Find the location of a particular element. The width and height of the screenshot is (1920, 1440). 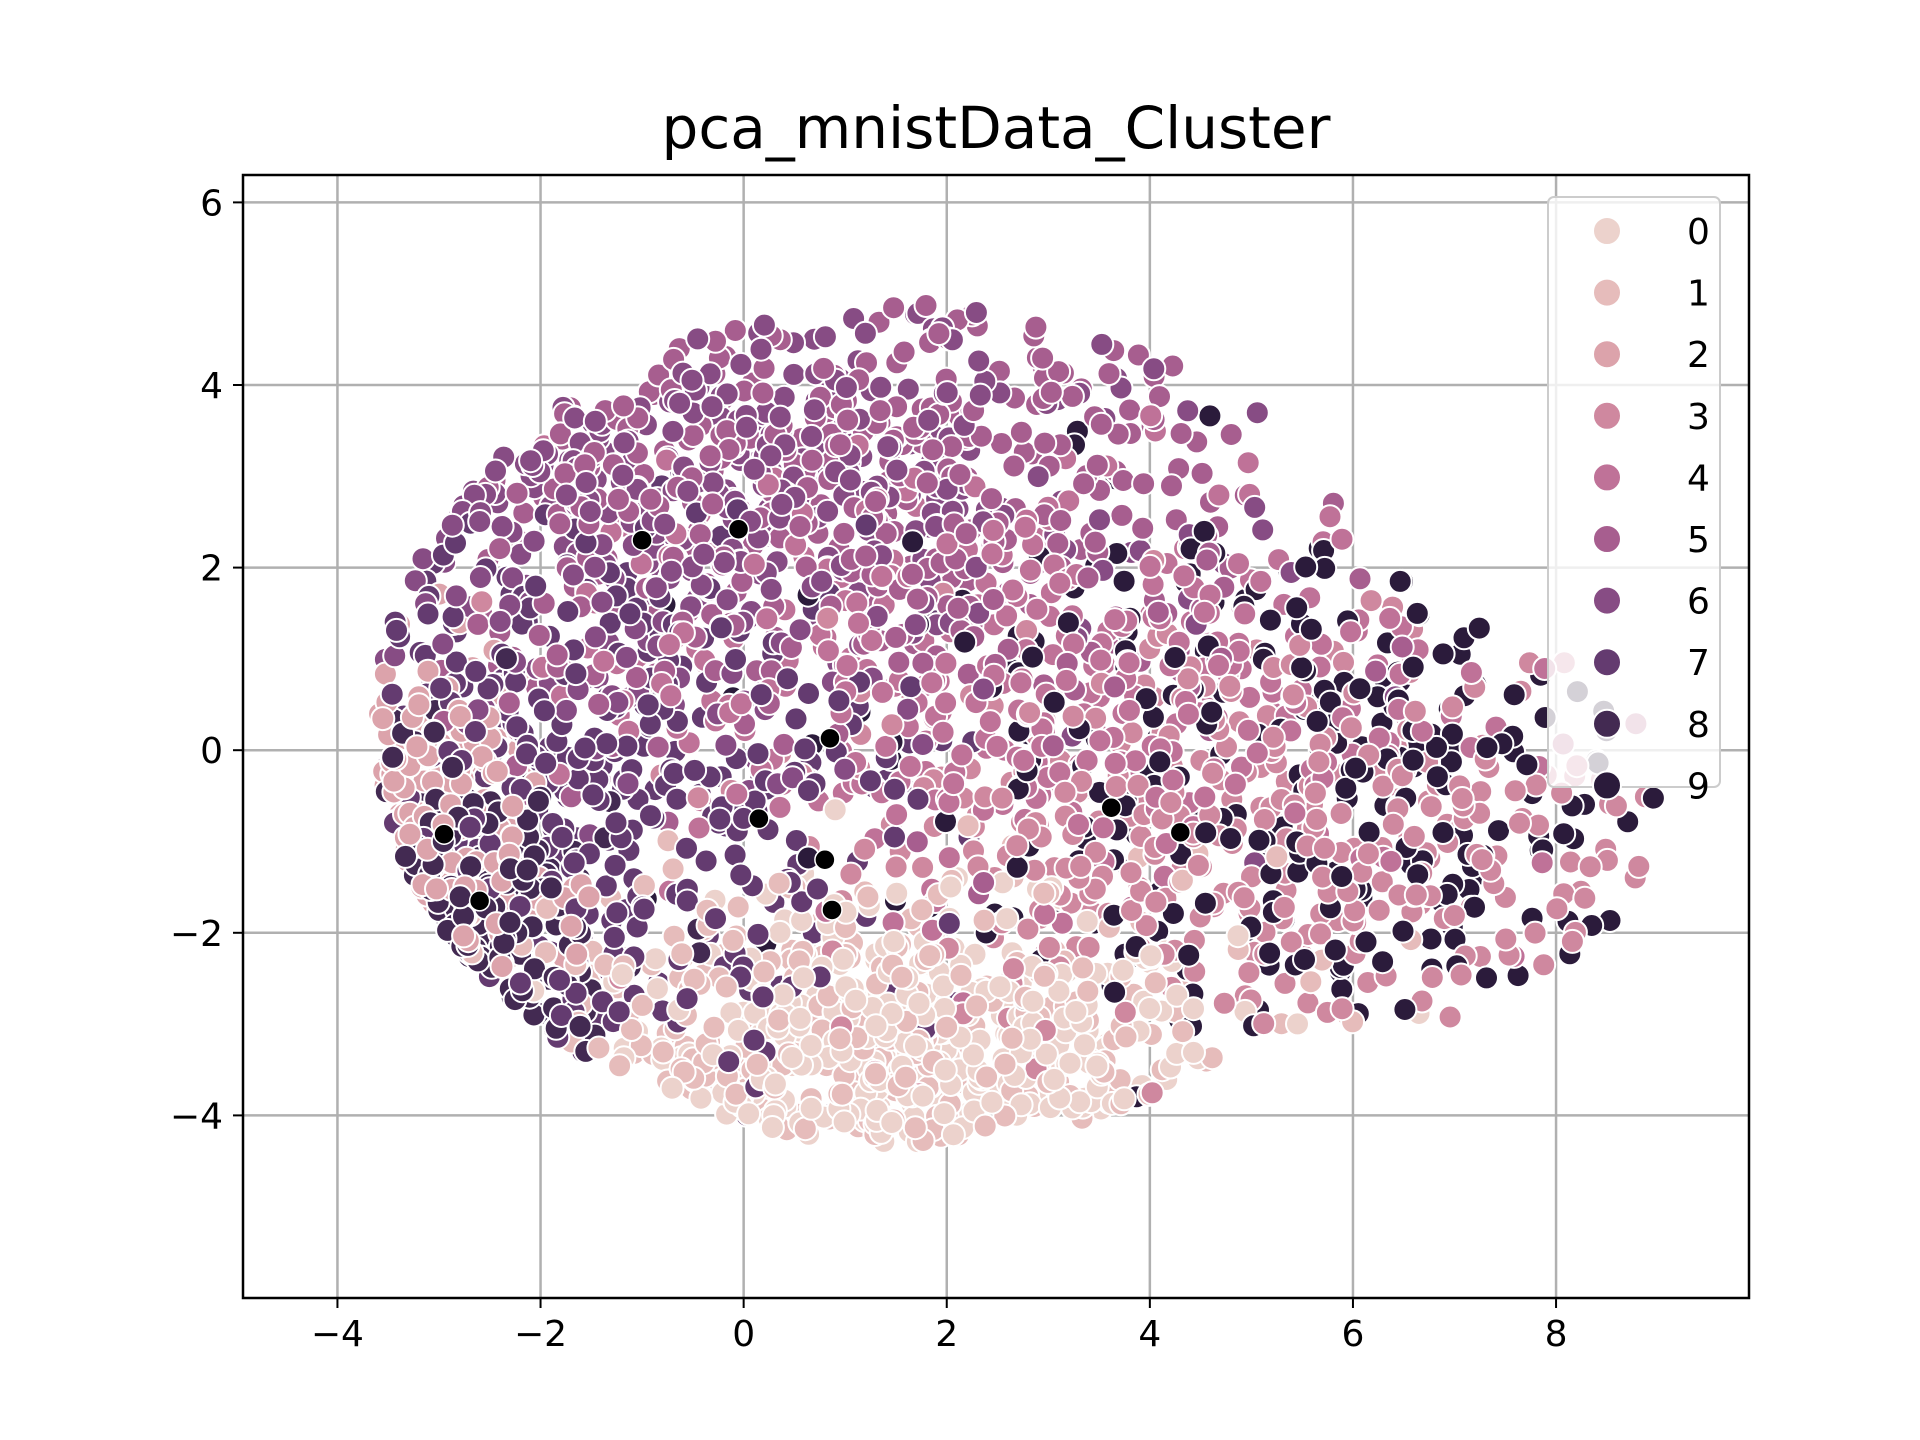

y-tick-label: 4 is located at coordinates (211, 386).